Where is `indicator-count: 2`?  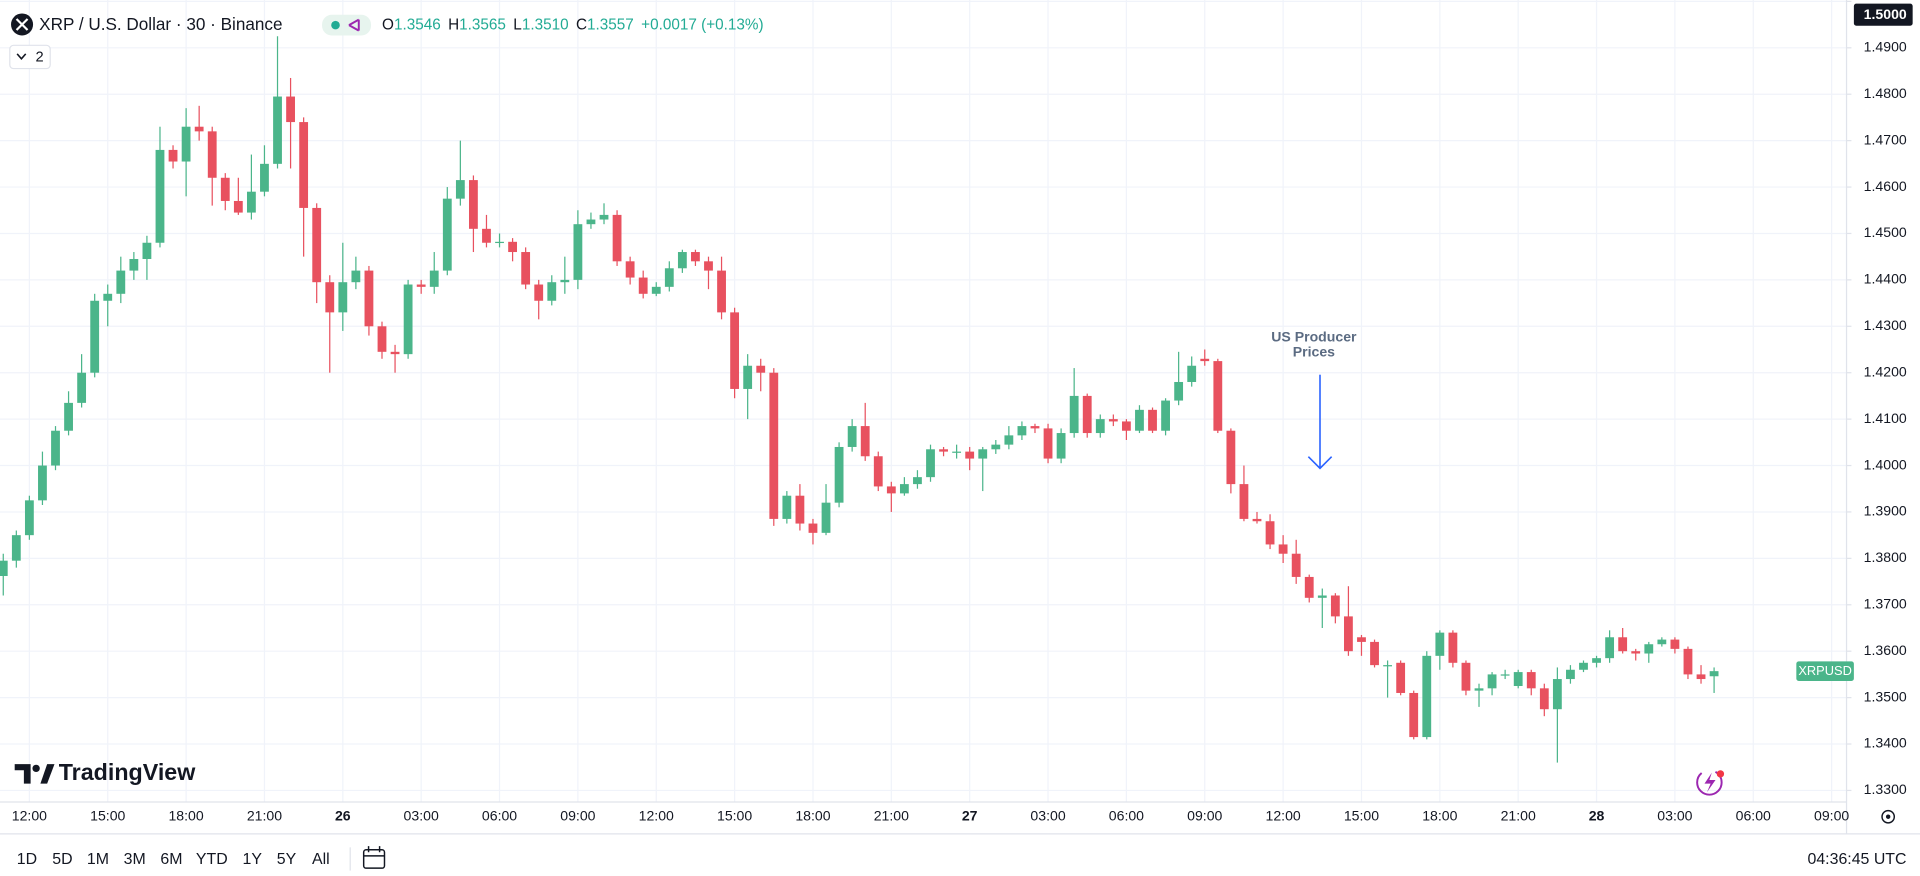
indicator-count: 2 is located at coordinates (40, 57).